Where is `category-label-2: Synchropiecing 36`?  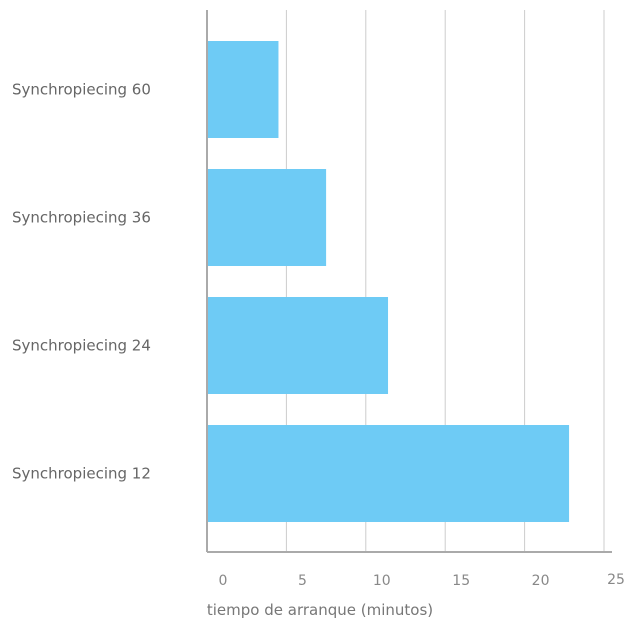 category-label-2: Synchropiecing 36 is located at coordinates (81, 218).